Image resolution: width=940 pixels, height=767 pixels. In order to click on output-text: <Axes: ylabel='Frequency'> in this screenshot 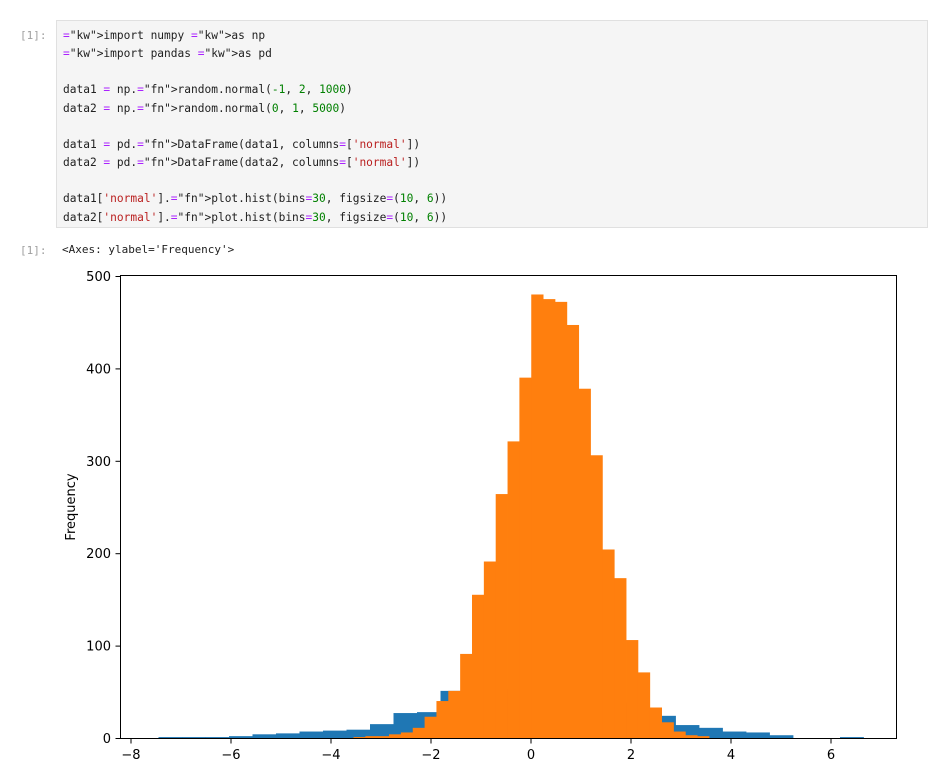, I will do `click(148, 249)`.